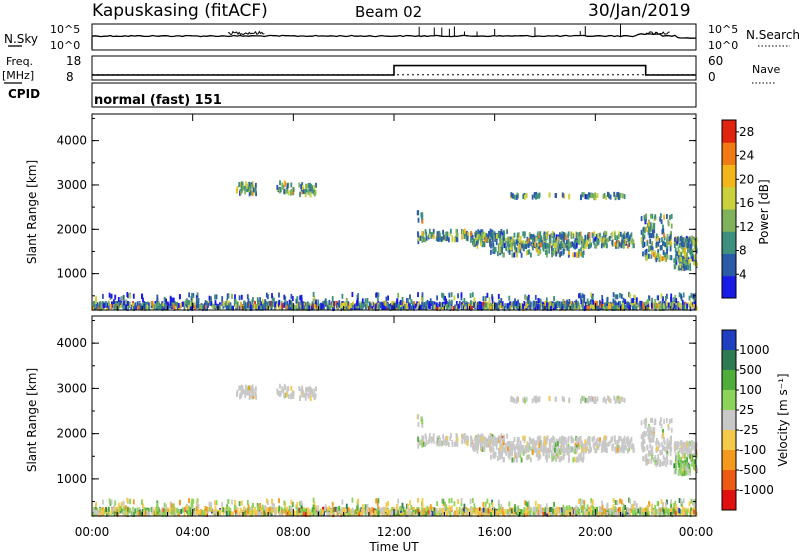 Image resolution: width=800 pixels, height=554 pixels. I want to click on y-tick-label: 3000, so click(71, 185).